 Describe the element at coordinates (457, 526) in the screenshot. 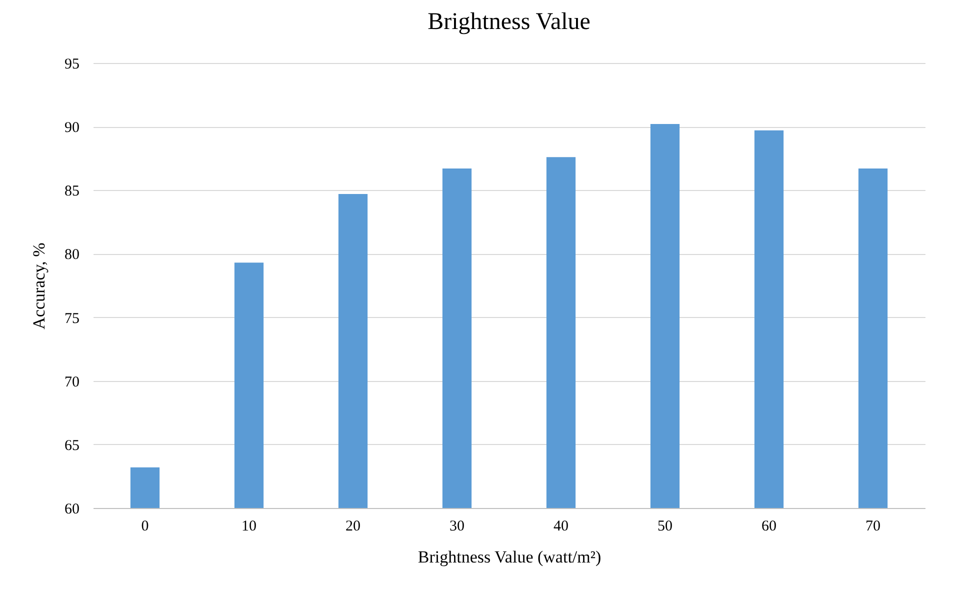

I see `x-tick-label: 30` at that location.